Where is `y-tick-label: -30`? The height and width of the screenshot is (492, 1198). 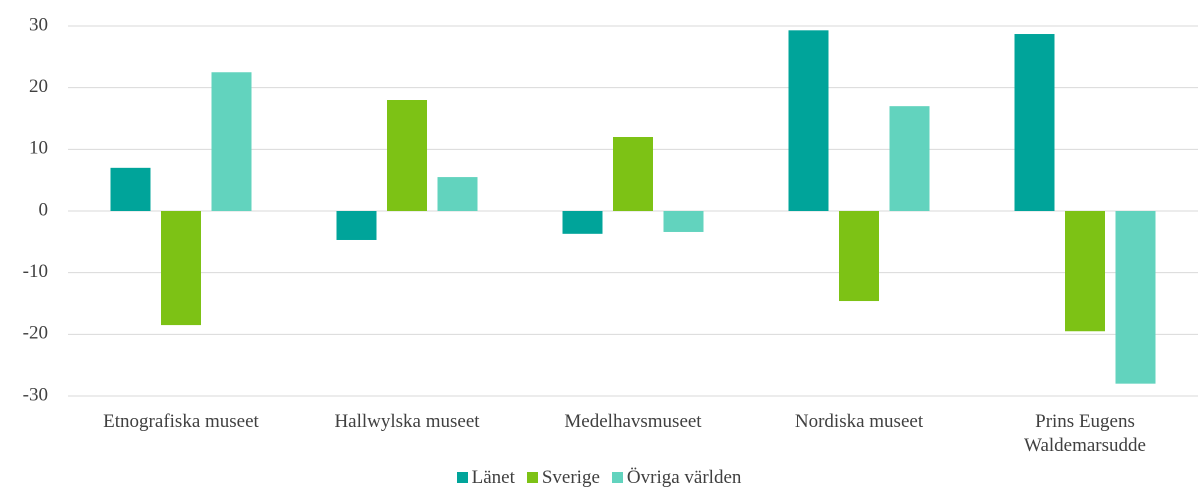 y-tick-label: -30 is located at coordinates (35, 394).